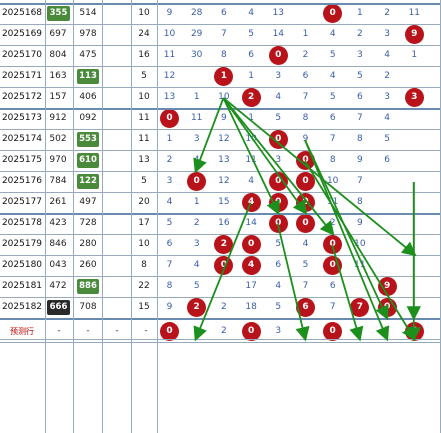  Describe the element at coordinates (144, 160) in the screenshot. I see `span-cell: 13` at that location.